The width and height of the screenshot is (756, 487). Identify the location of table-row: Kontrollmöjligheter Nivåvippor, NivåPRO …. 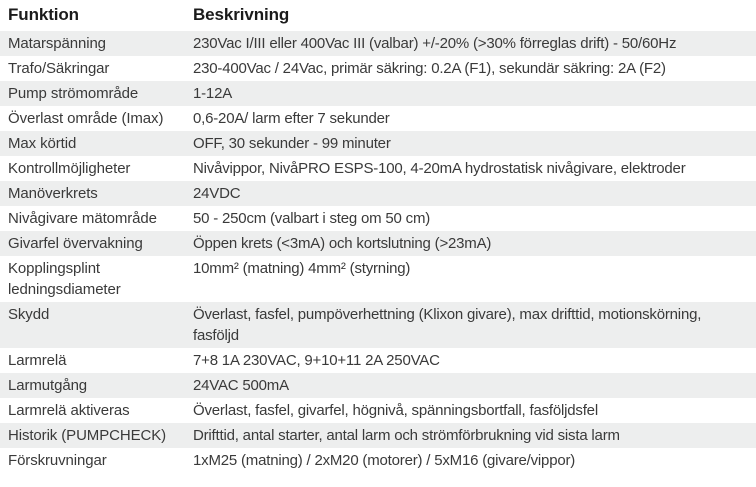
(378, 168).